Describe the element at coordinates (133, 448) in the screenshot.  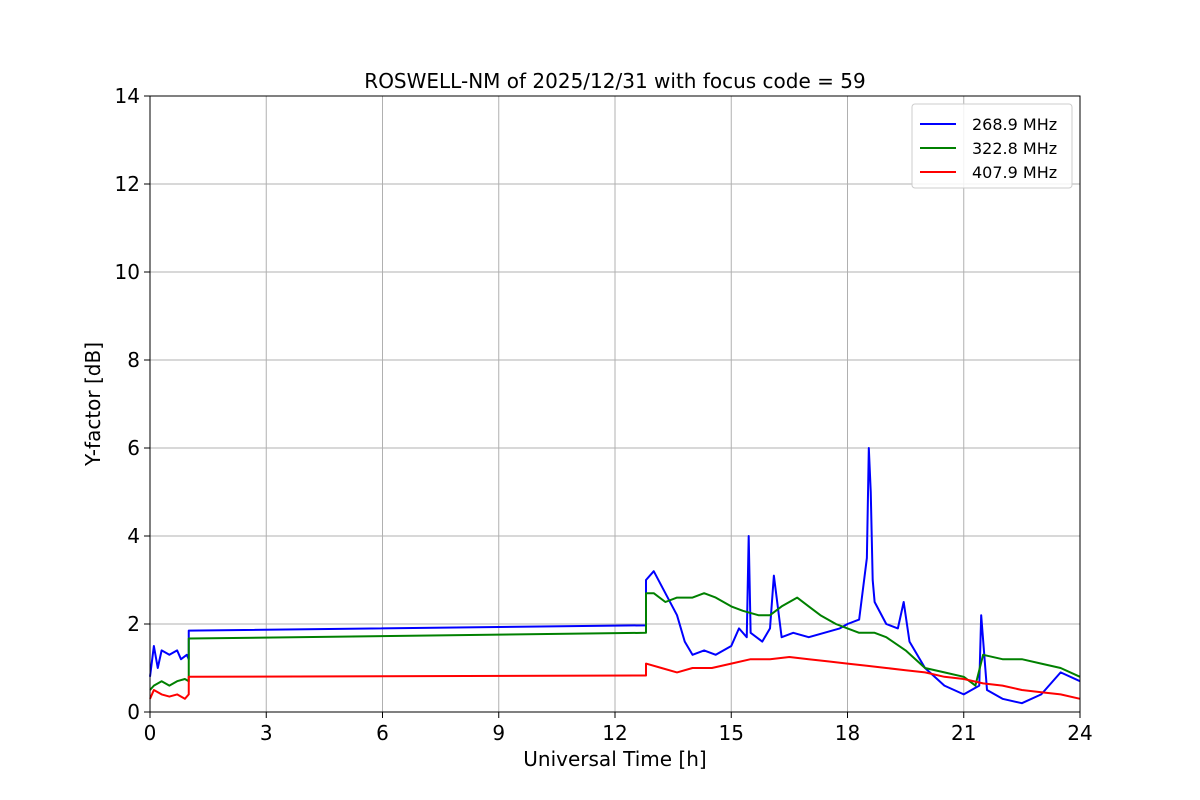
I see `y-tick-label: 6` at that location.